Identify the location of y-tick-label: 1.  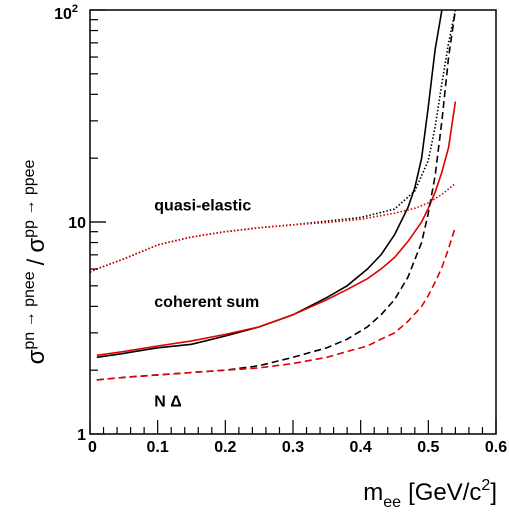
(81, 435).